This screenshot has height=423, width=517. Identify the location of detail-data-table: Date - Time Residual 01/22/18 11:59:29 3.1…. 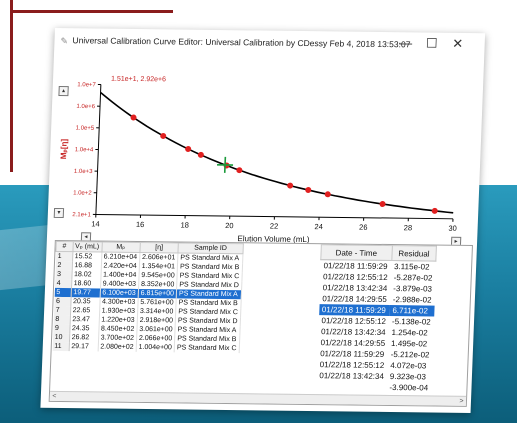
(376, 318).